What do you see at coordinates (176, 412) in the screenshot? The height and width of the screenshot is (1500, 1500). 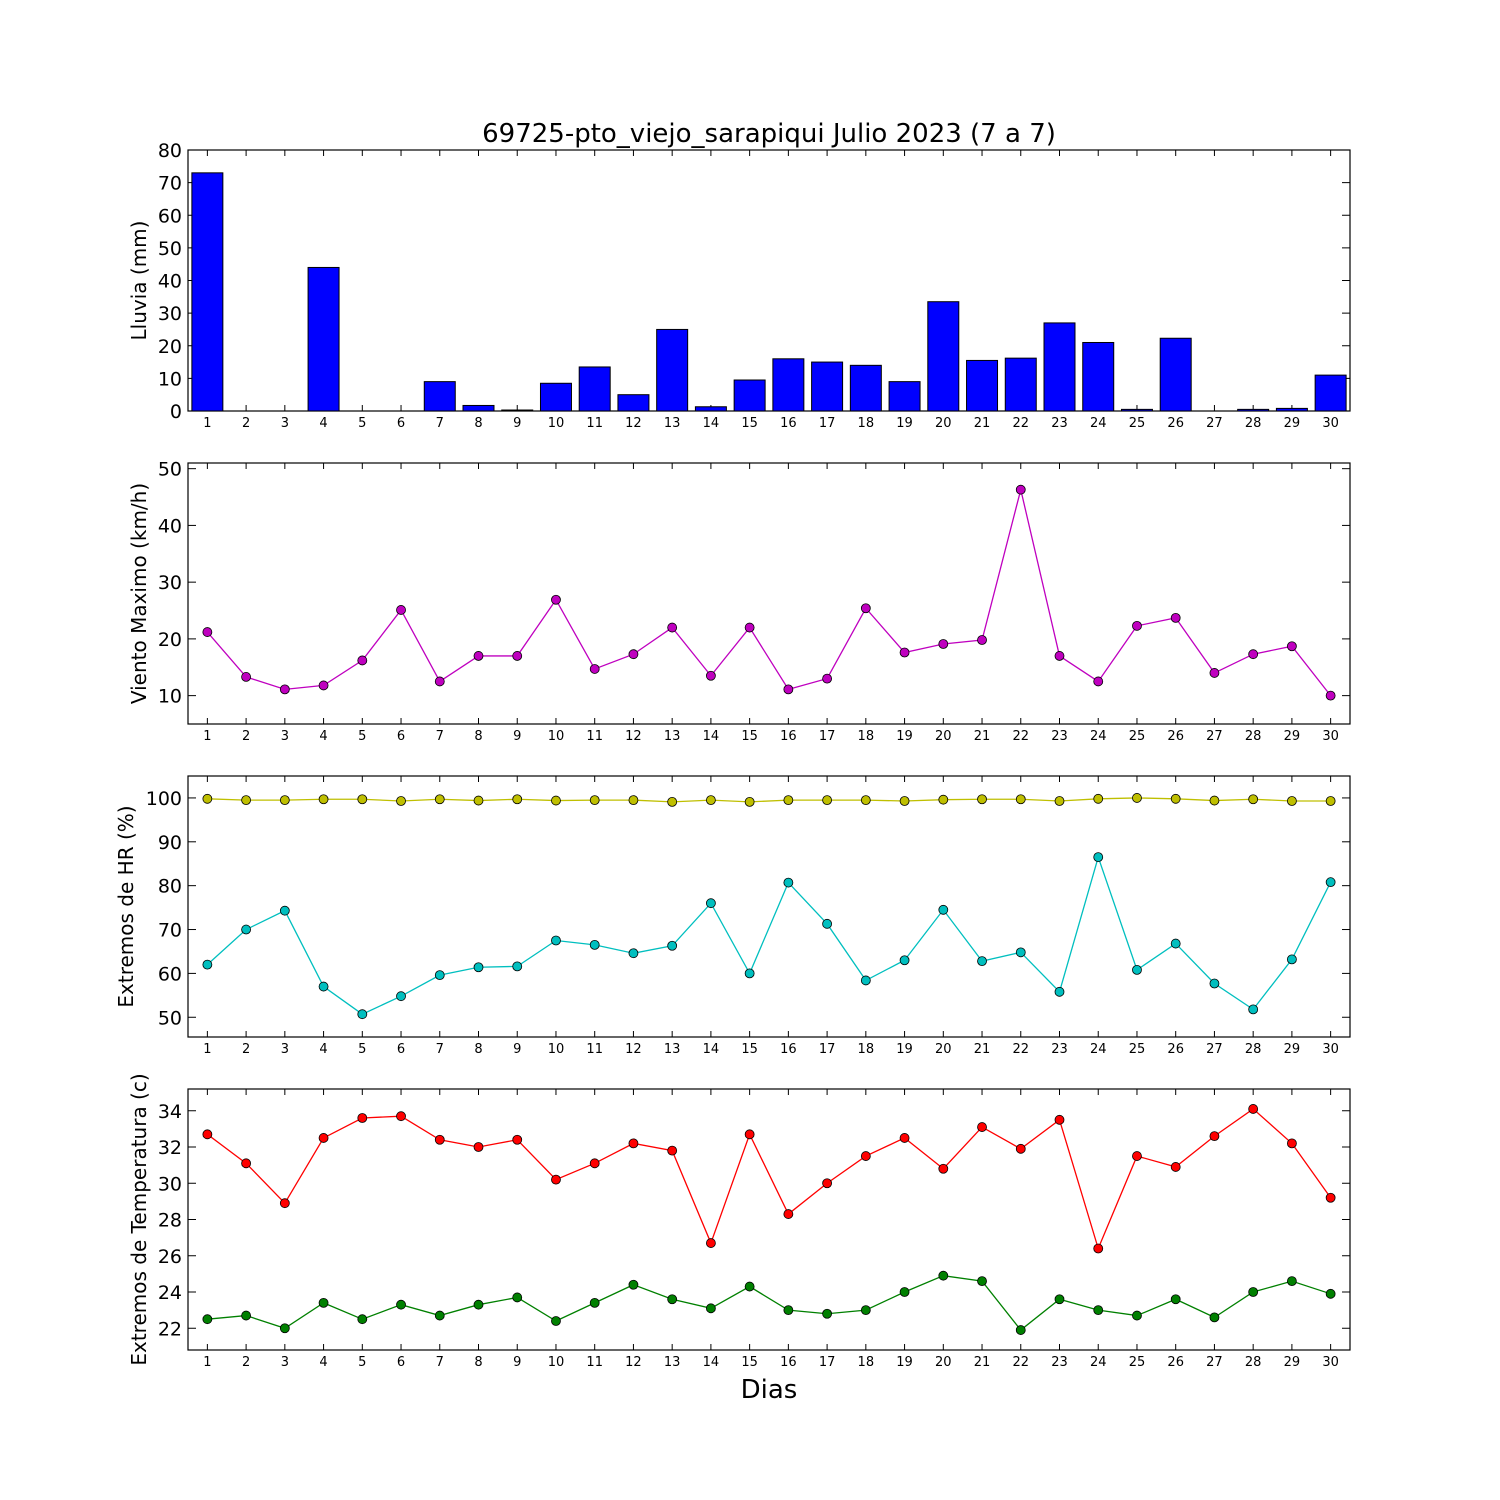 I see `y-tick-label: 0` at bounding box center [176, 412].